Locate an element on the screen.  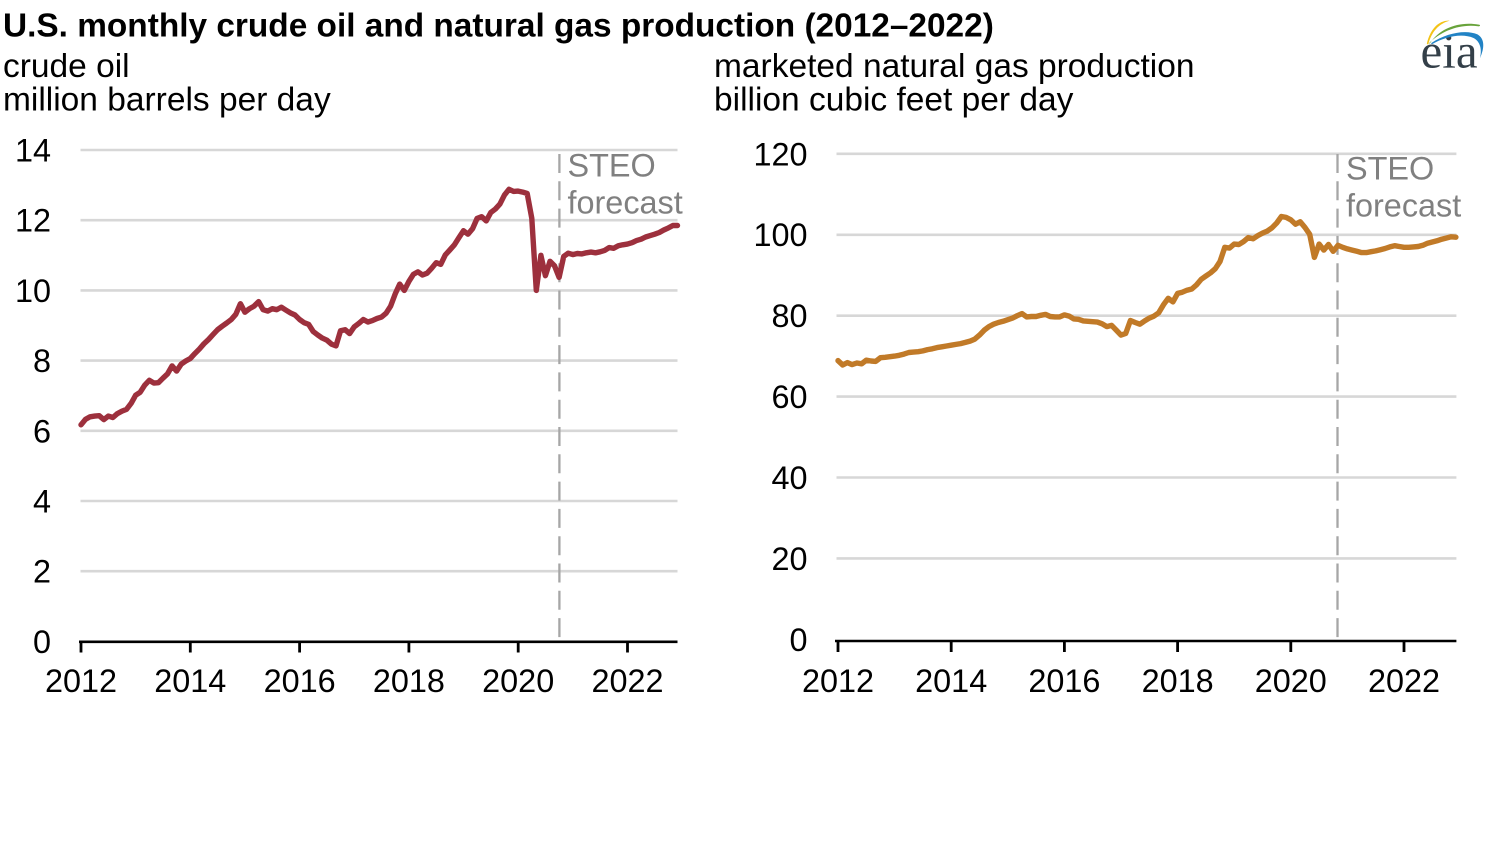
svg-text: eia is located at coordinates (1449, 51).